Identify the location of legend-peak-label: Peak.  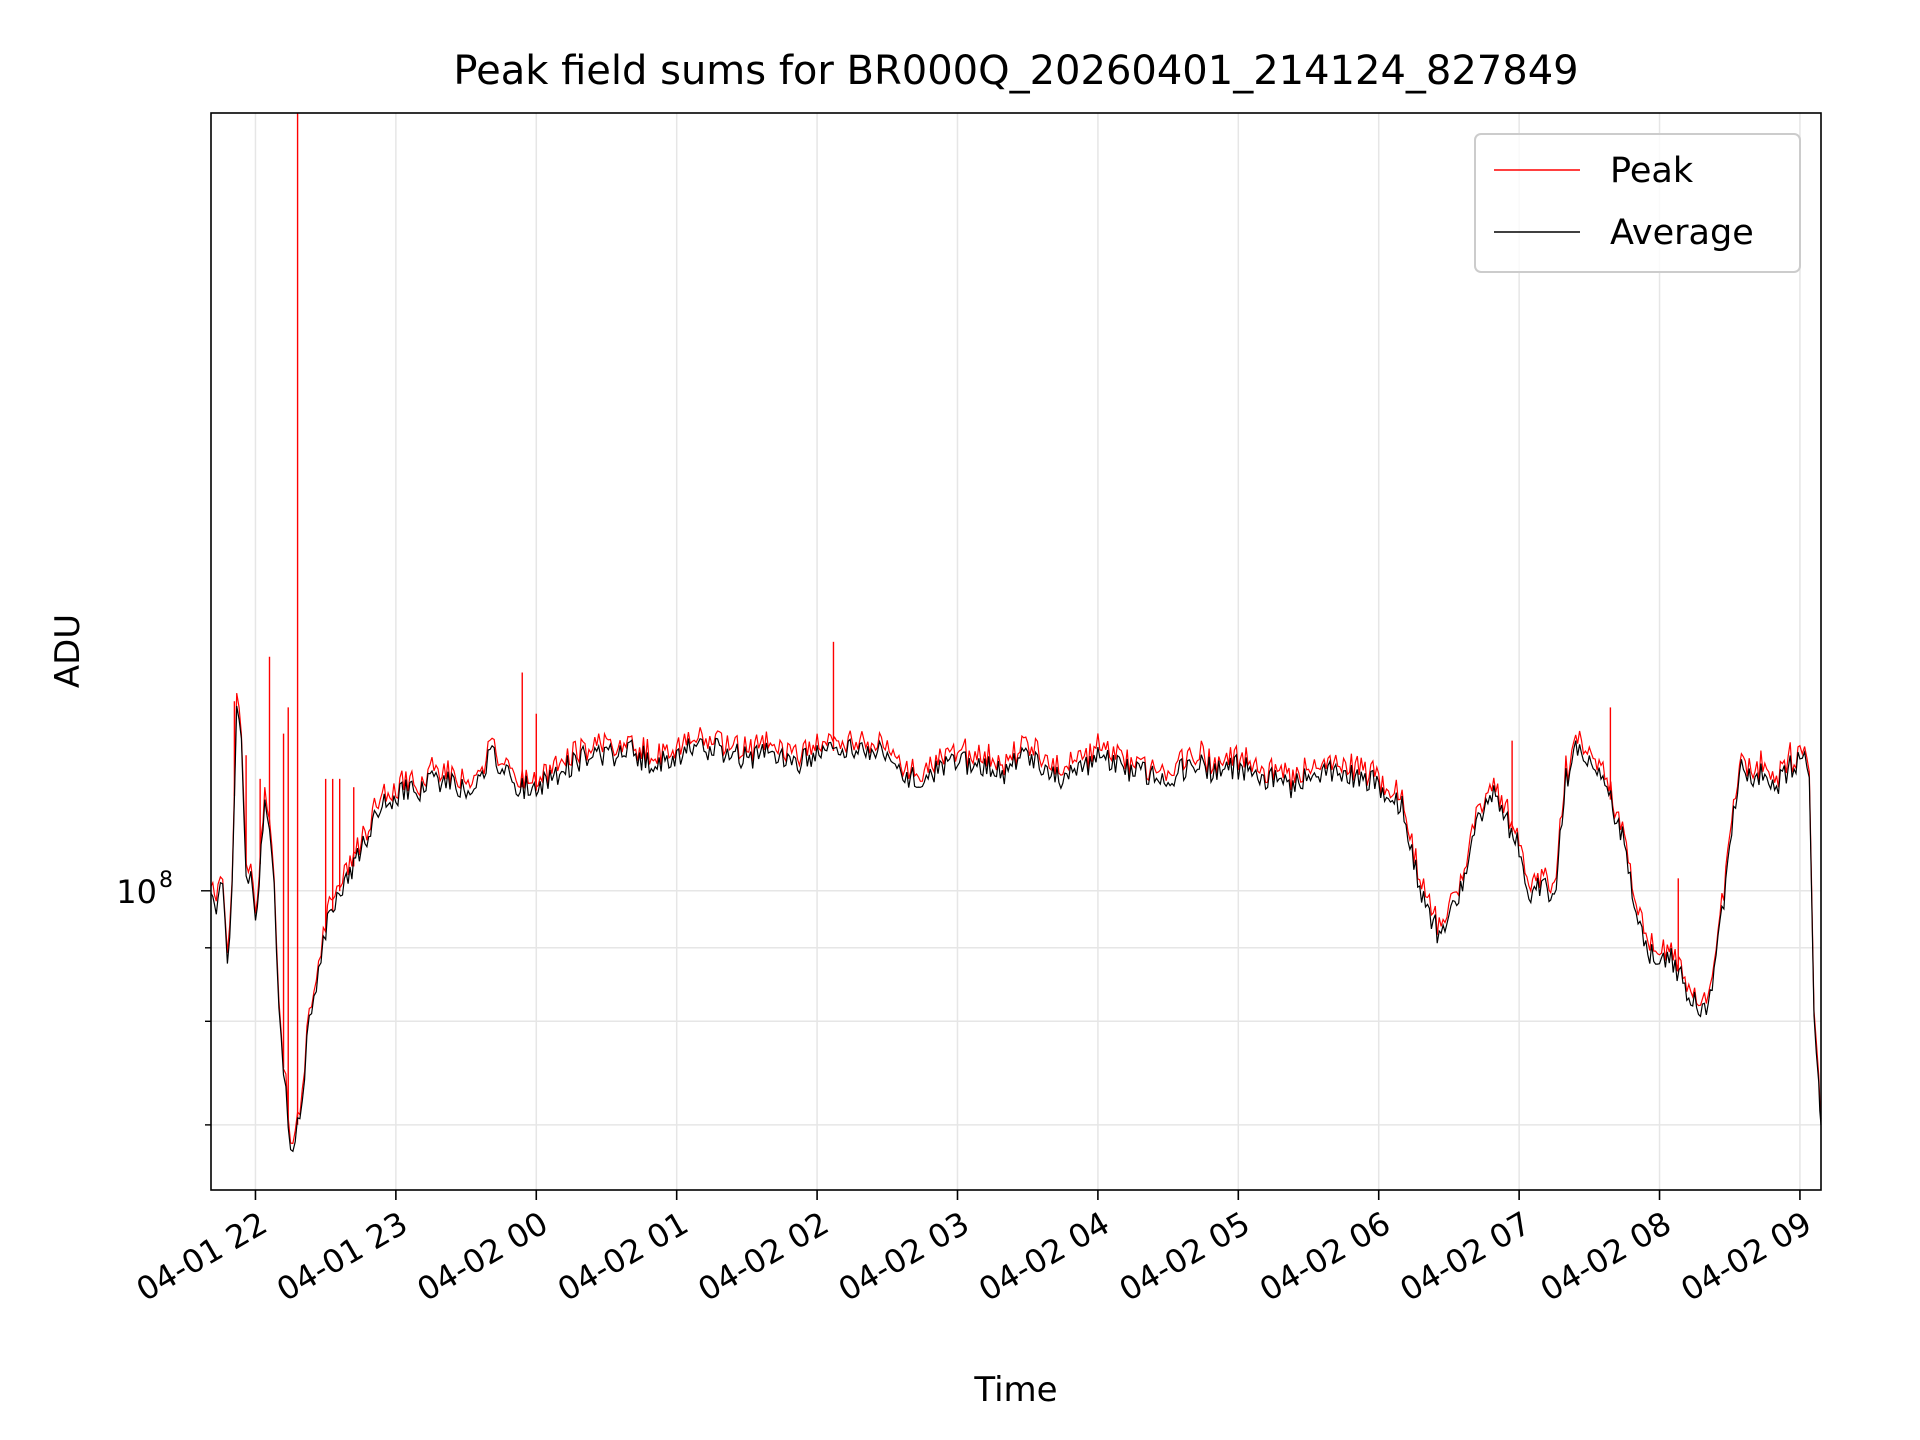
(1652, 171).